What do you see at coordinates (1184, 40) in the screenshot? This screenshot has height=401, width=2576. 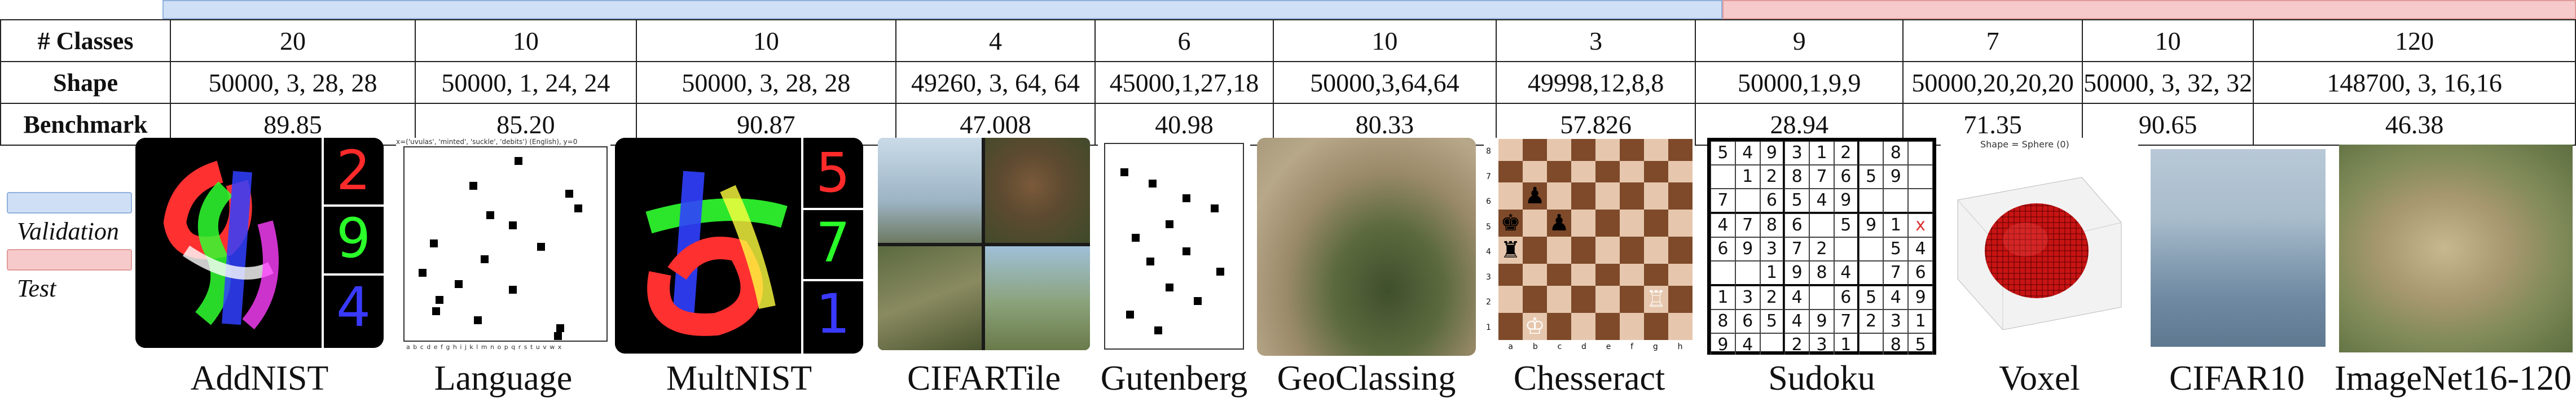 I see `table-cell-classes: 6` at bounding box center [1184, 40].